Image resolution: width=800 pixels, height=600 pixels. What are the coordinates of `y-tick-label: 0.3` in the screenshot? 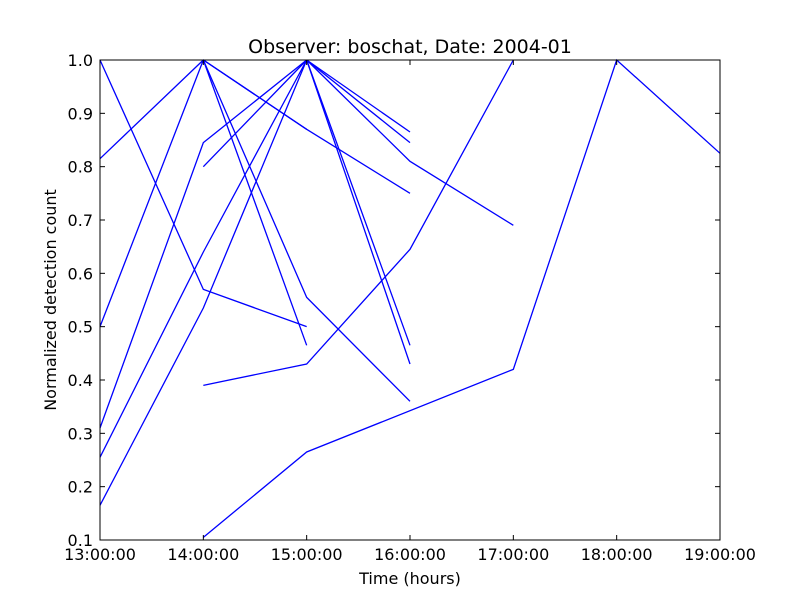 It's located at (80, 433).